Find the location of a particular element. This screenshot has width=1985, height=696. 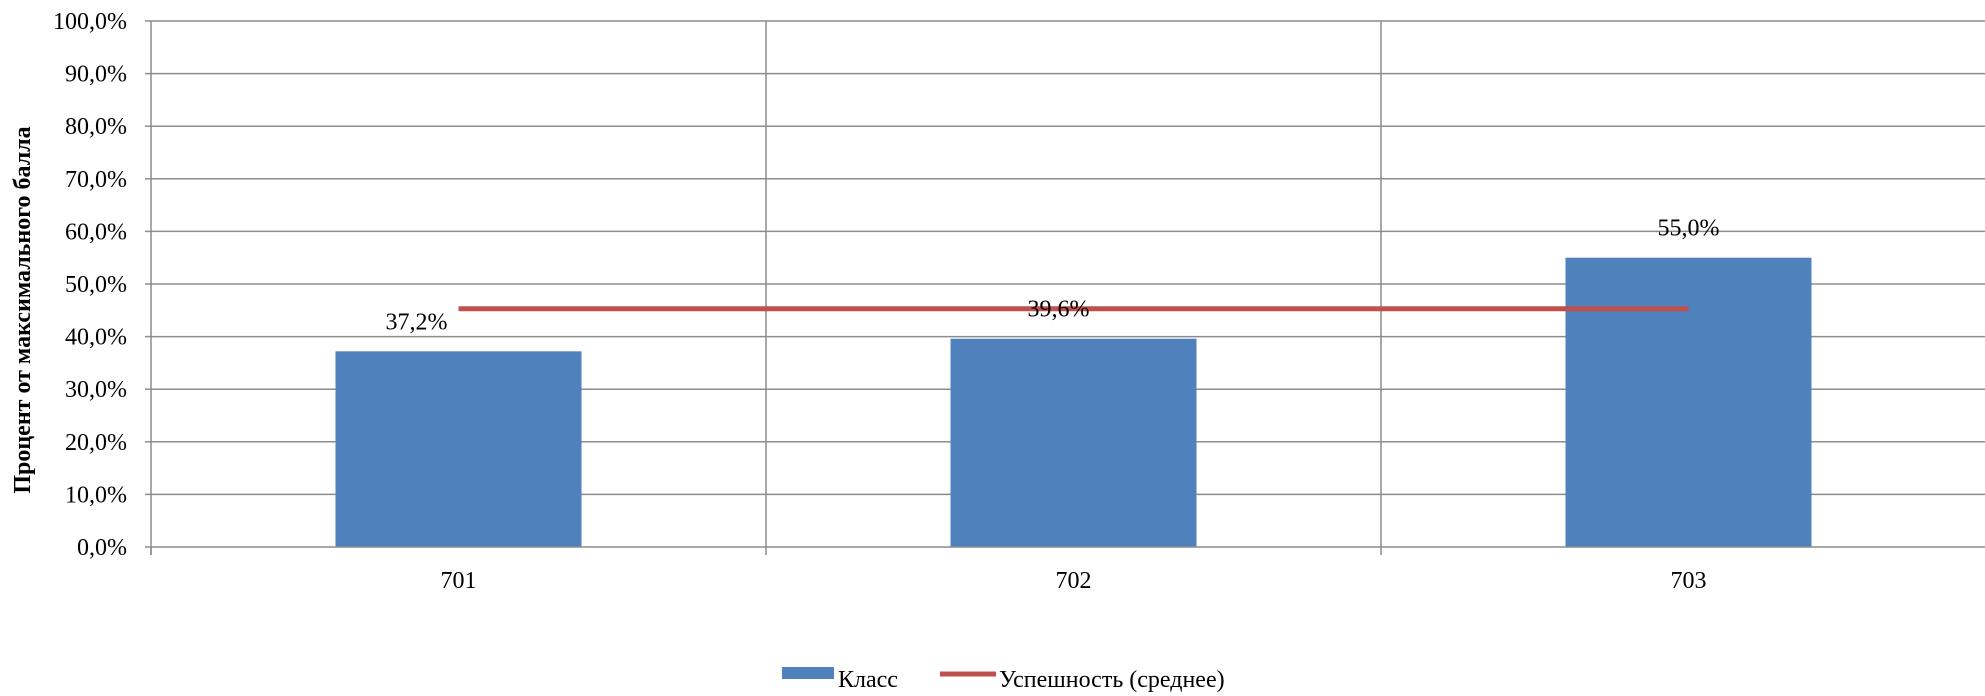

legend-swatch-bar is located at coordinates (808, 673).